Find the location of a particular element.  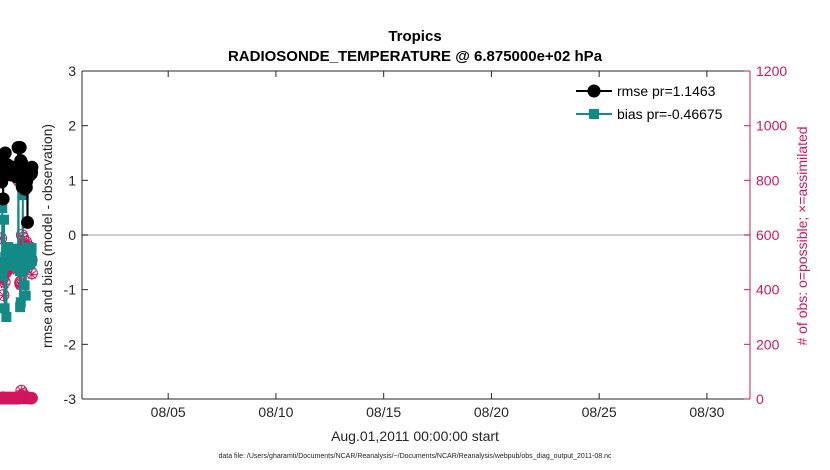

y-right-tick-label: 1000 is located at coordinates (771, 126).